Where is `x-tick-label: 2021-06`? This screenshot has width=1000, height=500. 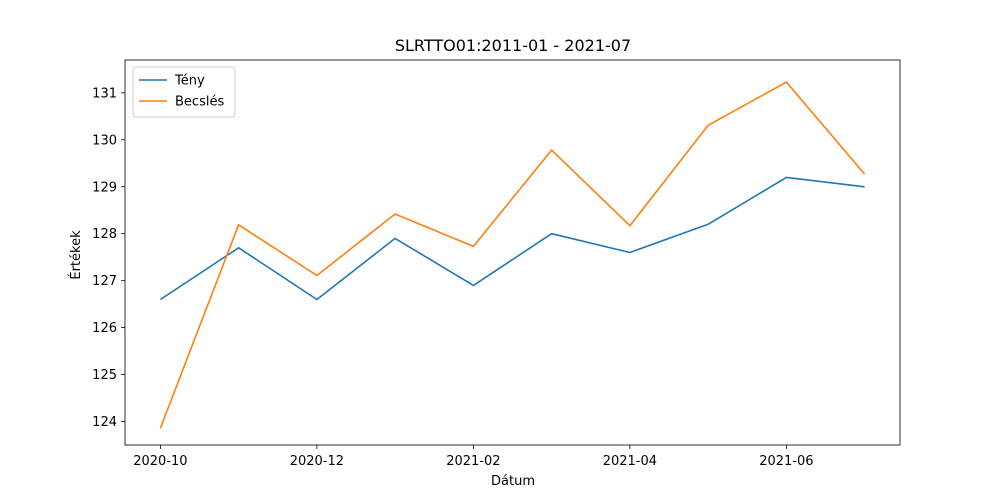 x-tick-label: 2021-06 is located at coordinates (786, 461).